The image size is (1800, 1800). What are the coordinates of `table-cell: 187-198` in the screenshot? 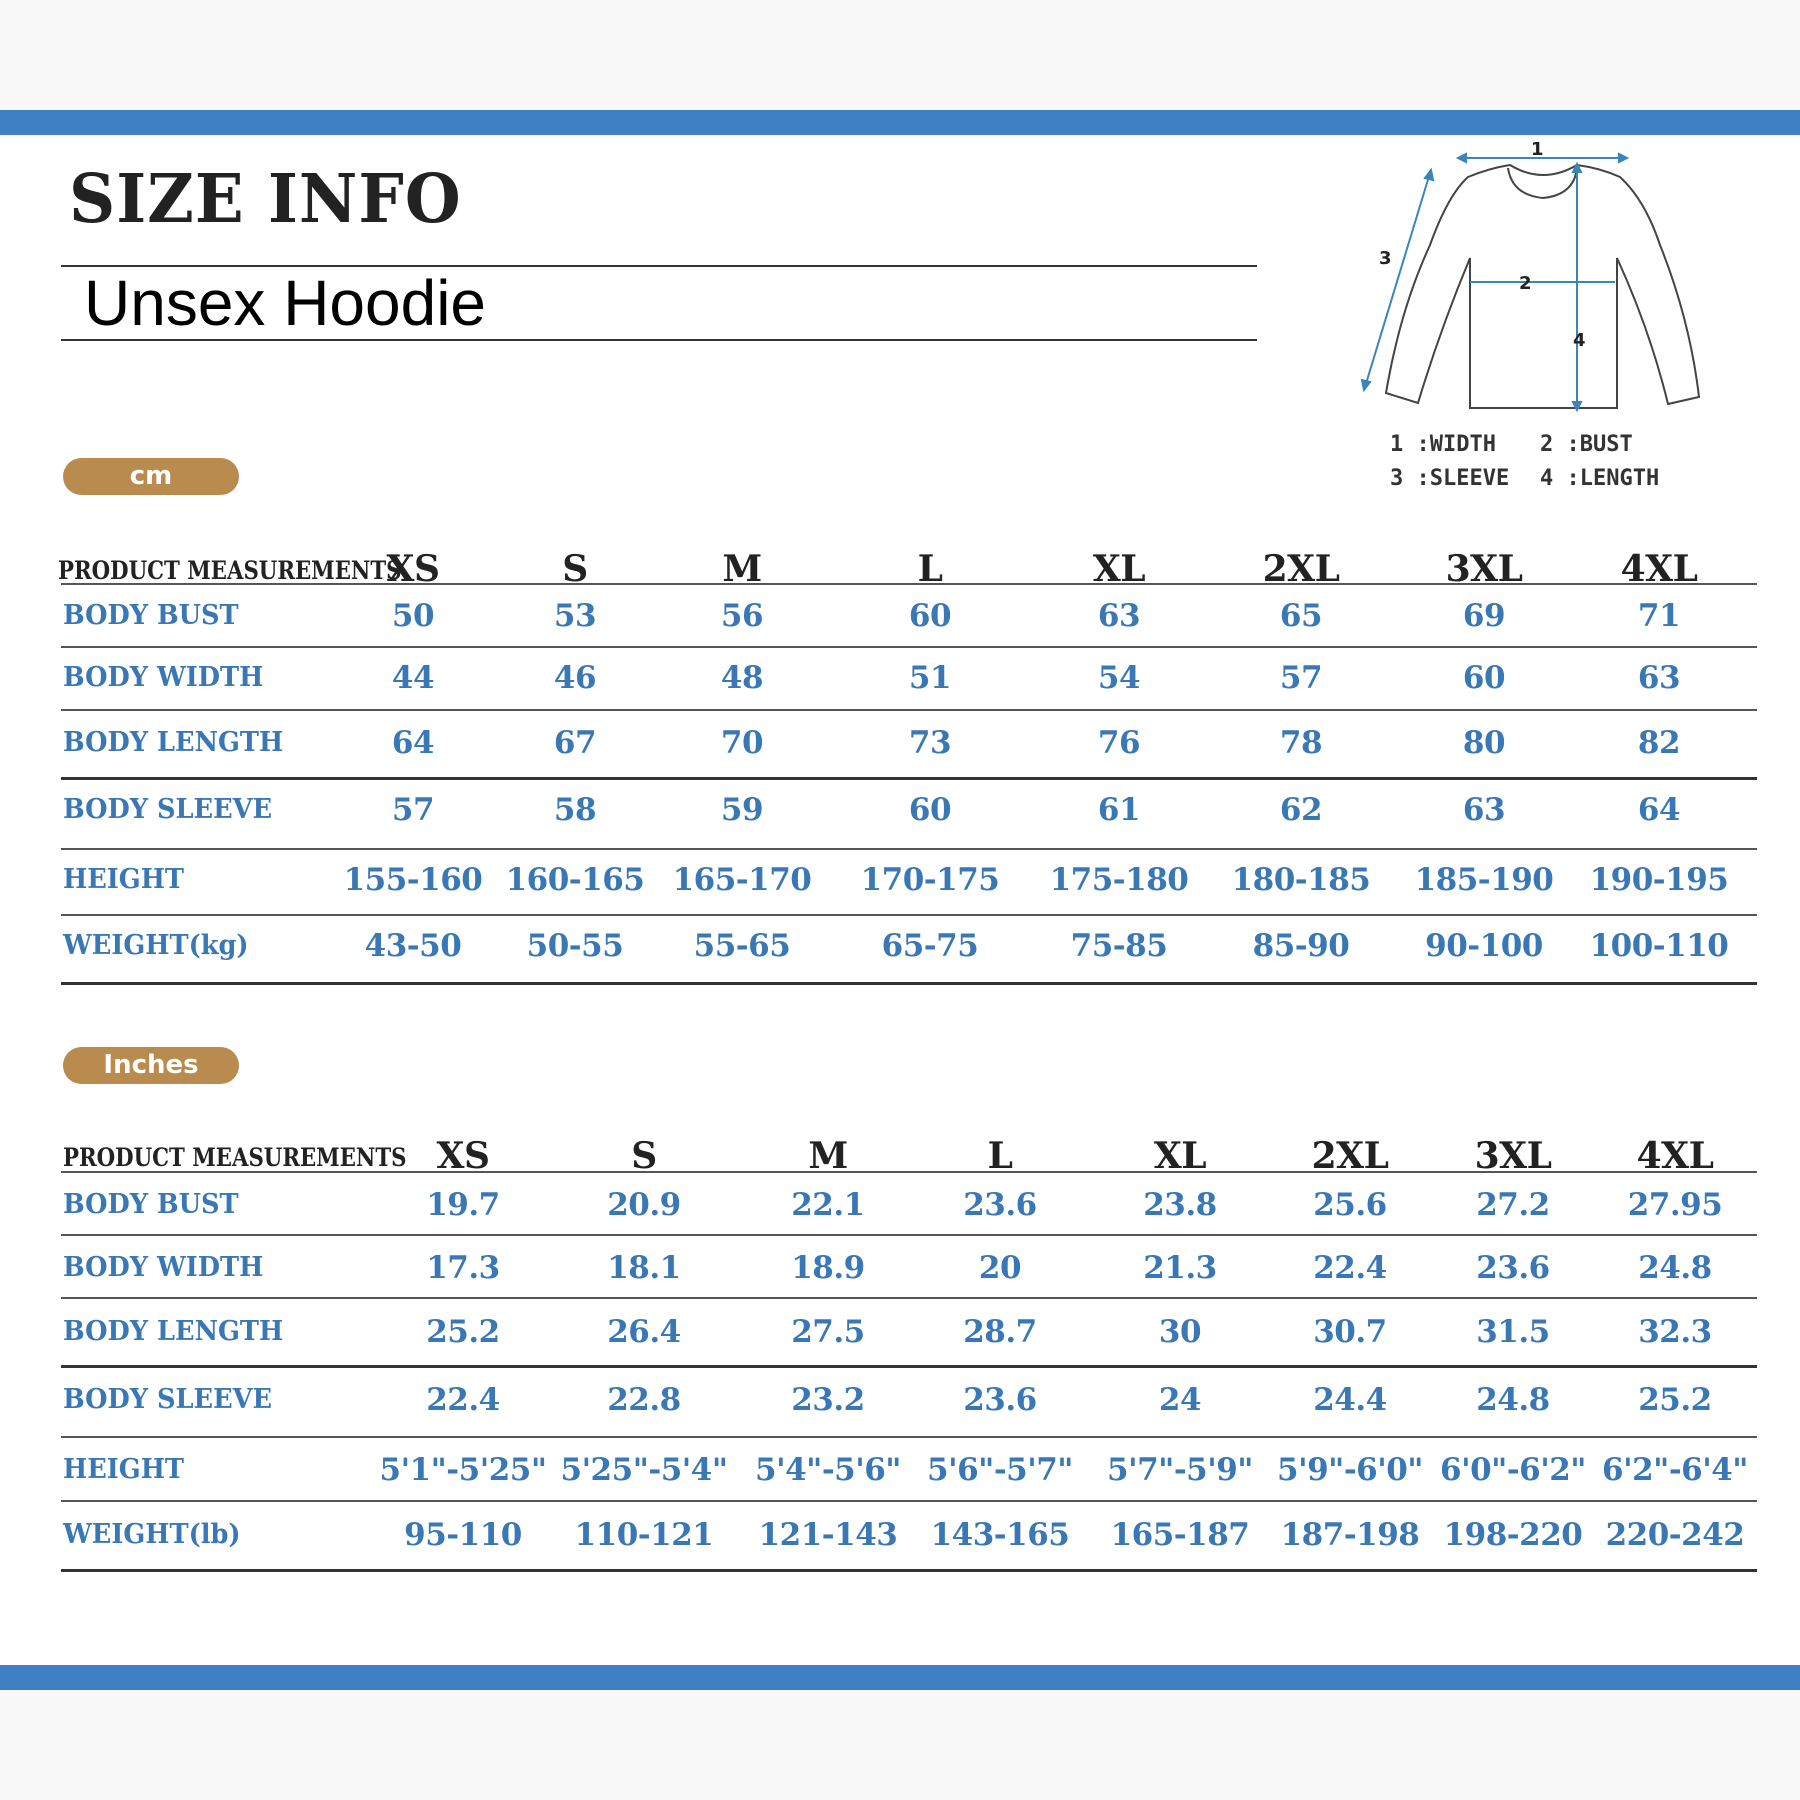 It's located at (1350, 1535).